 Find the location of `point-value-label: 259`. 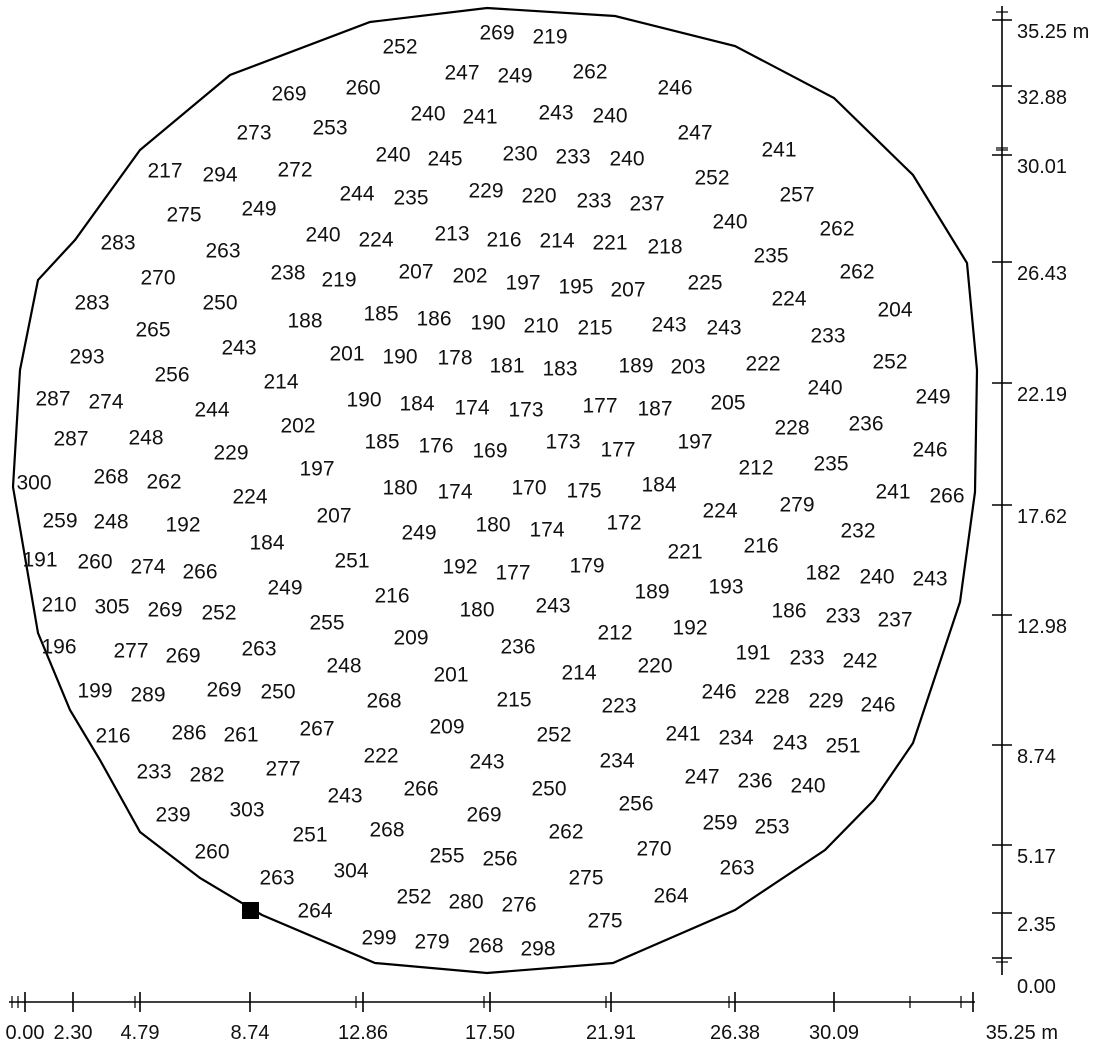

point-value-label: 259 is located at coordinates (719, 823).